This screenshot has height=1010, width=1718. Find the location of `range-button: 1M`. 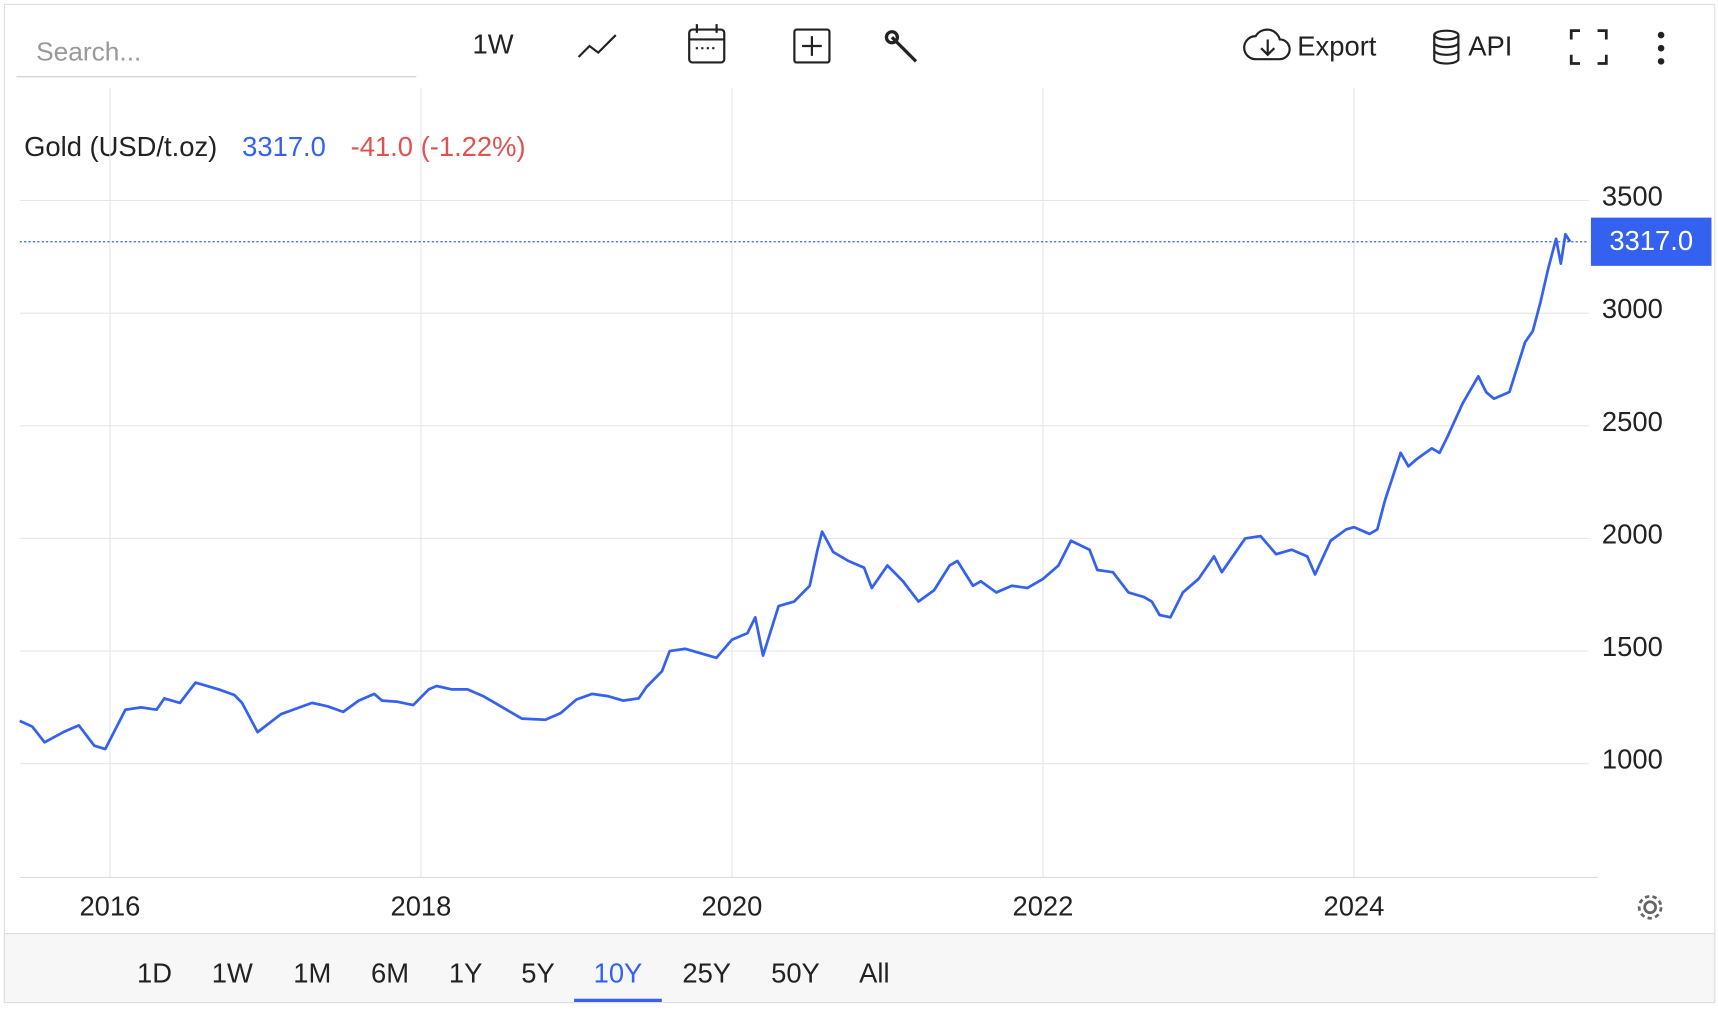

range-button: 1M is located at coordinates (312, 972).